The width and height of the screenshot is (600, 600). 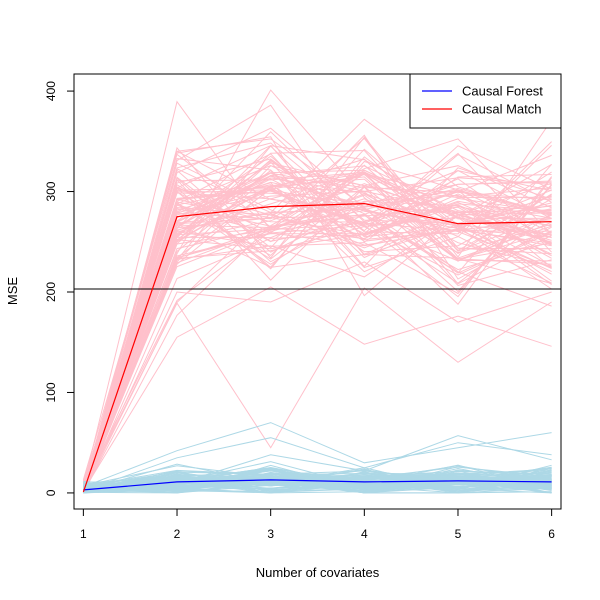 What do you see at coordinates (83, 534) in the screenshot?
I see `x-tick-label: 1` at bounding box center [83, 534].